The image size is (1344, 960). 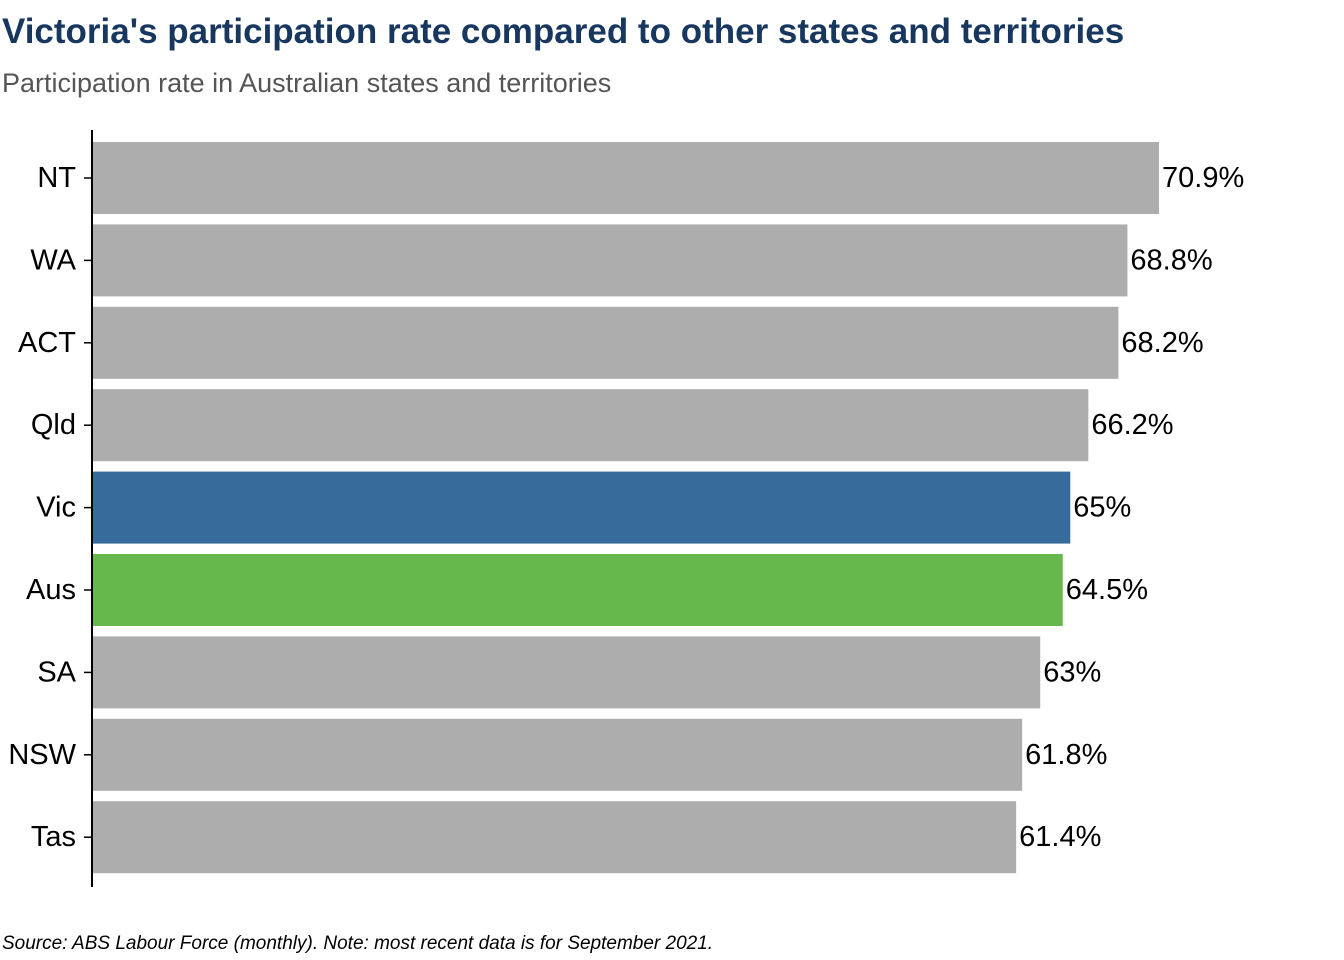 What do you see at coordinates (51, 590) in the screenshot?
I see `y-tick-label: Aus` at bounding box center [51, 590].